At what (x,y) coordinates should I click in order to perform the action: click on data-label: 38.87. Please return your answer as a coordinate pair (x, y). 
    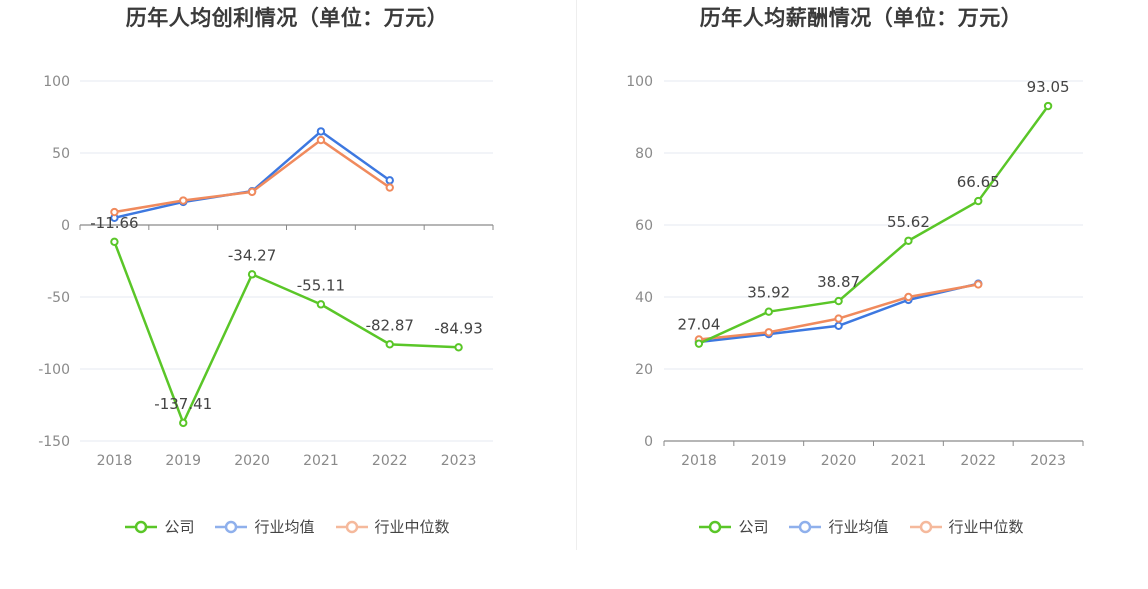
    Looking at the image, I should click on (838, 282).